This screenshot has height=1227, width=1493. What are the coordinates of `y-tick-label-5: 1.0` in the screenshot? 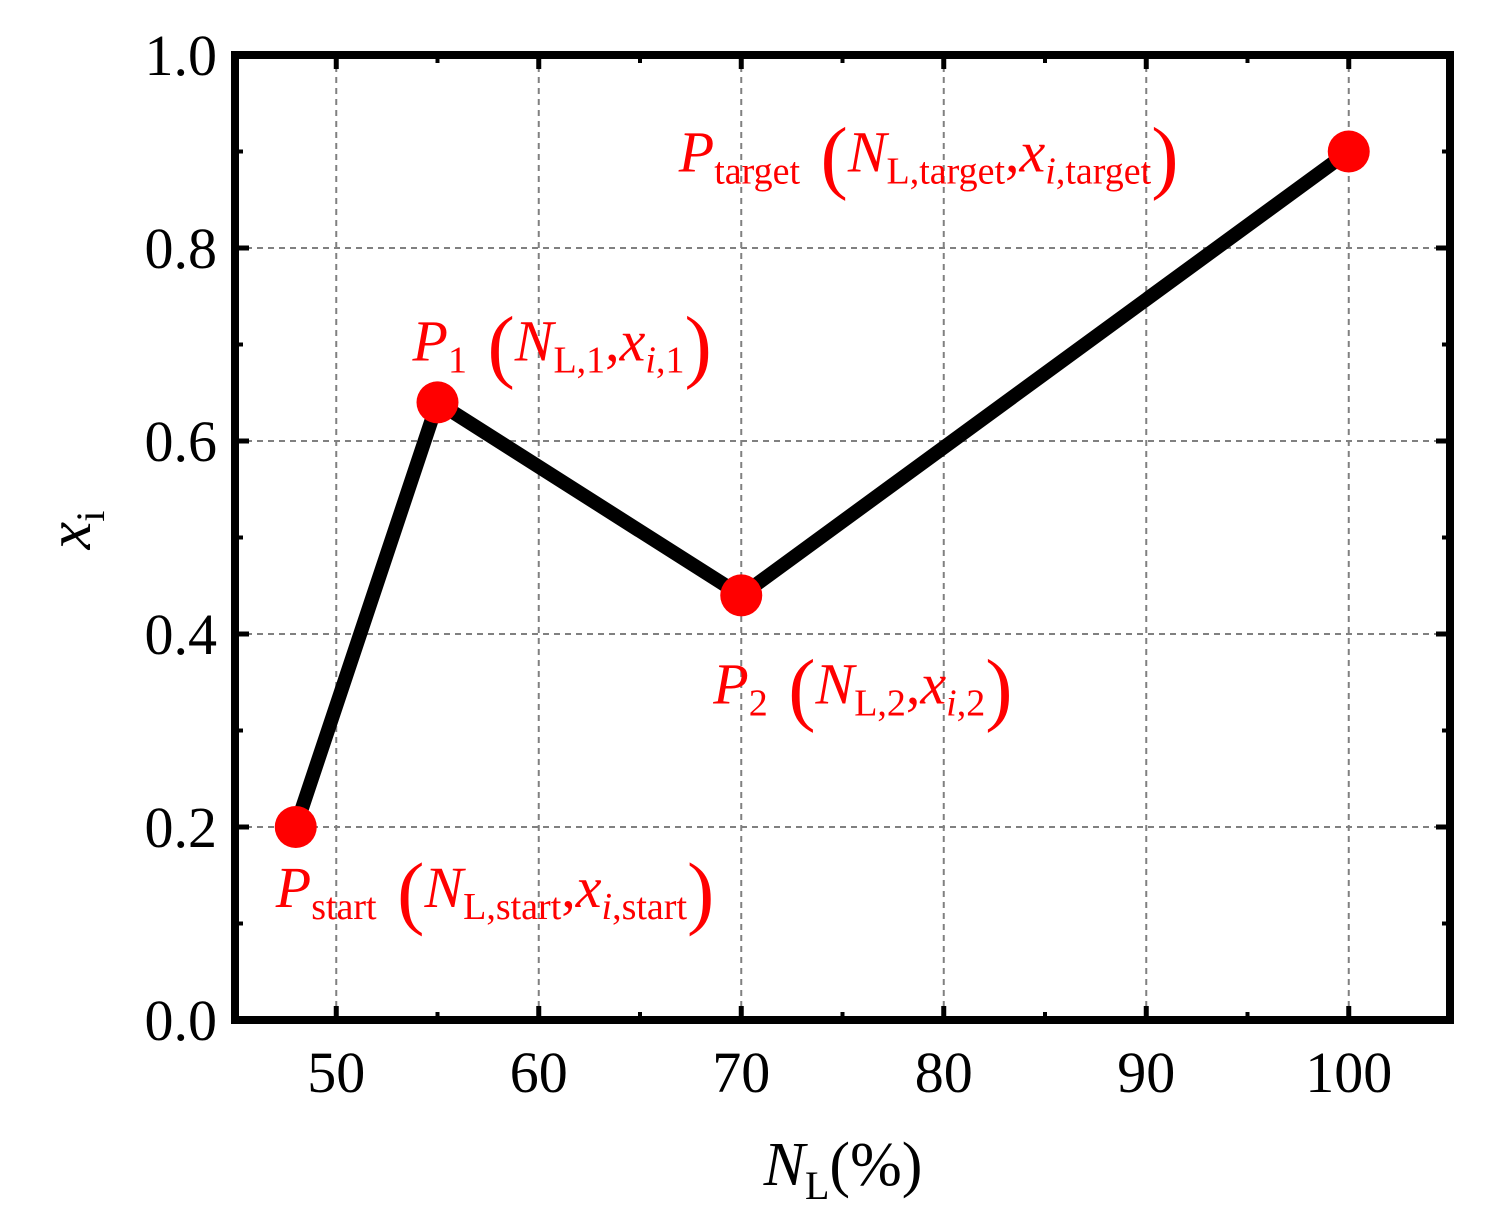 It's located at (181, 55).